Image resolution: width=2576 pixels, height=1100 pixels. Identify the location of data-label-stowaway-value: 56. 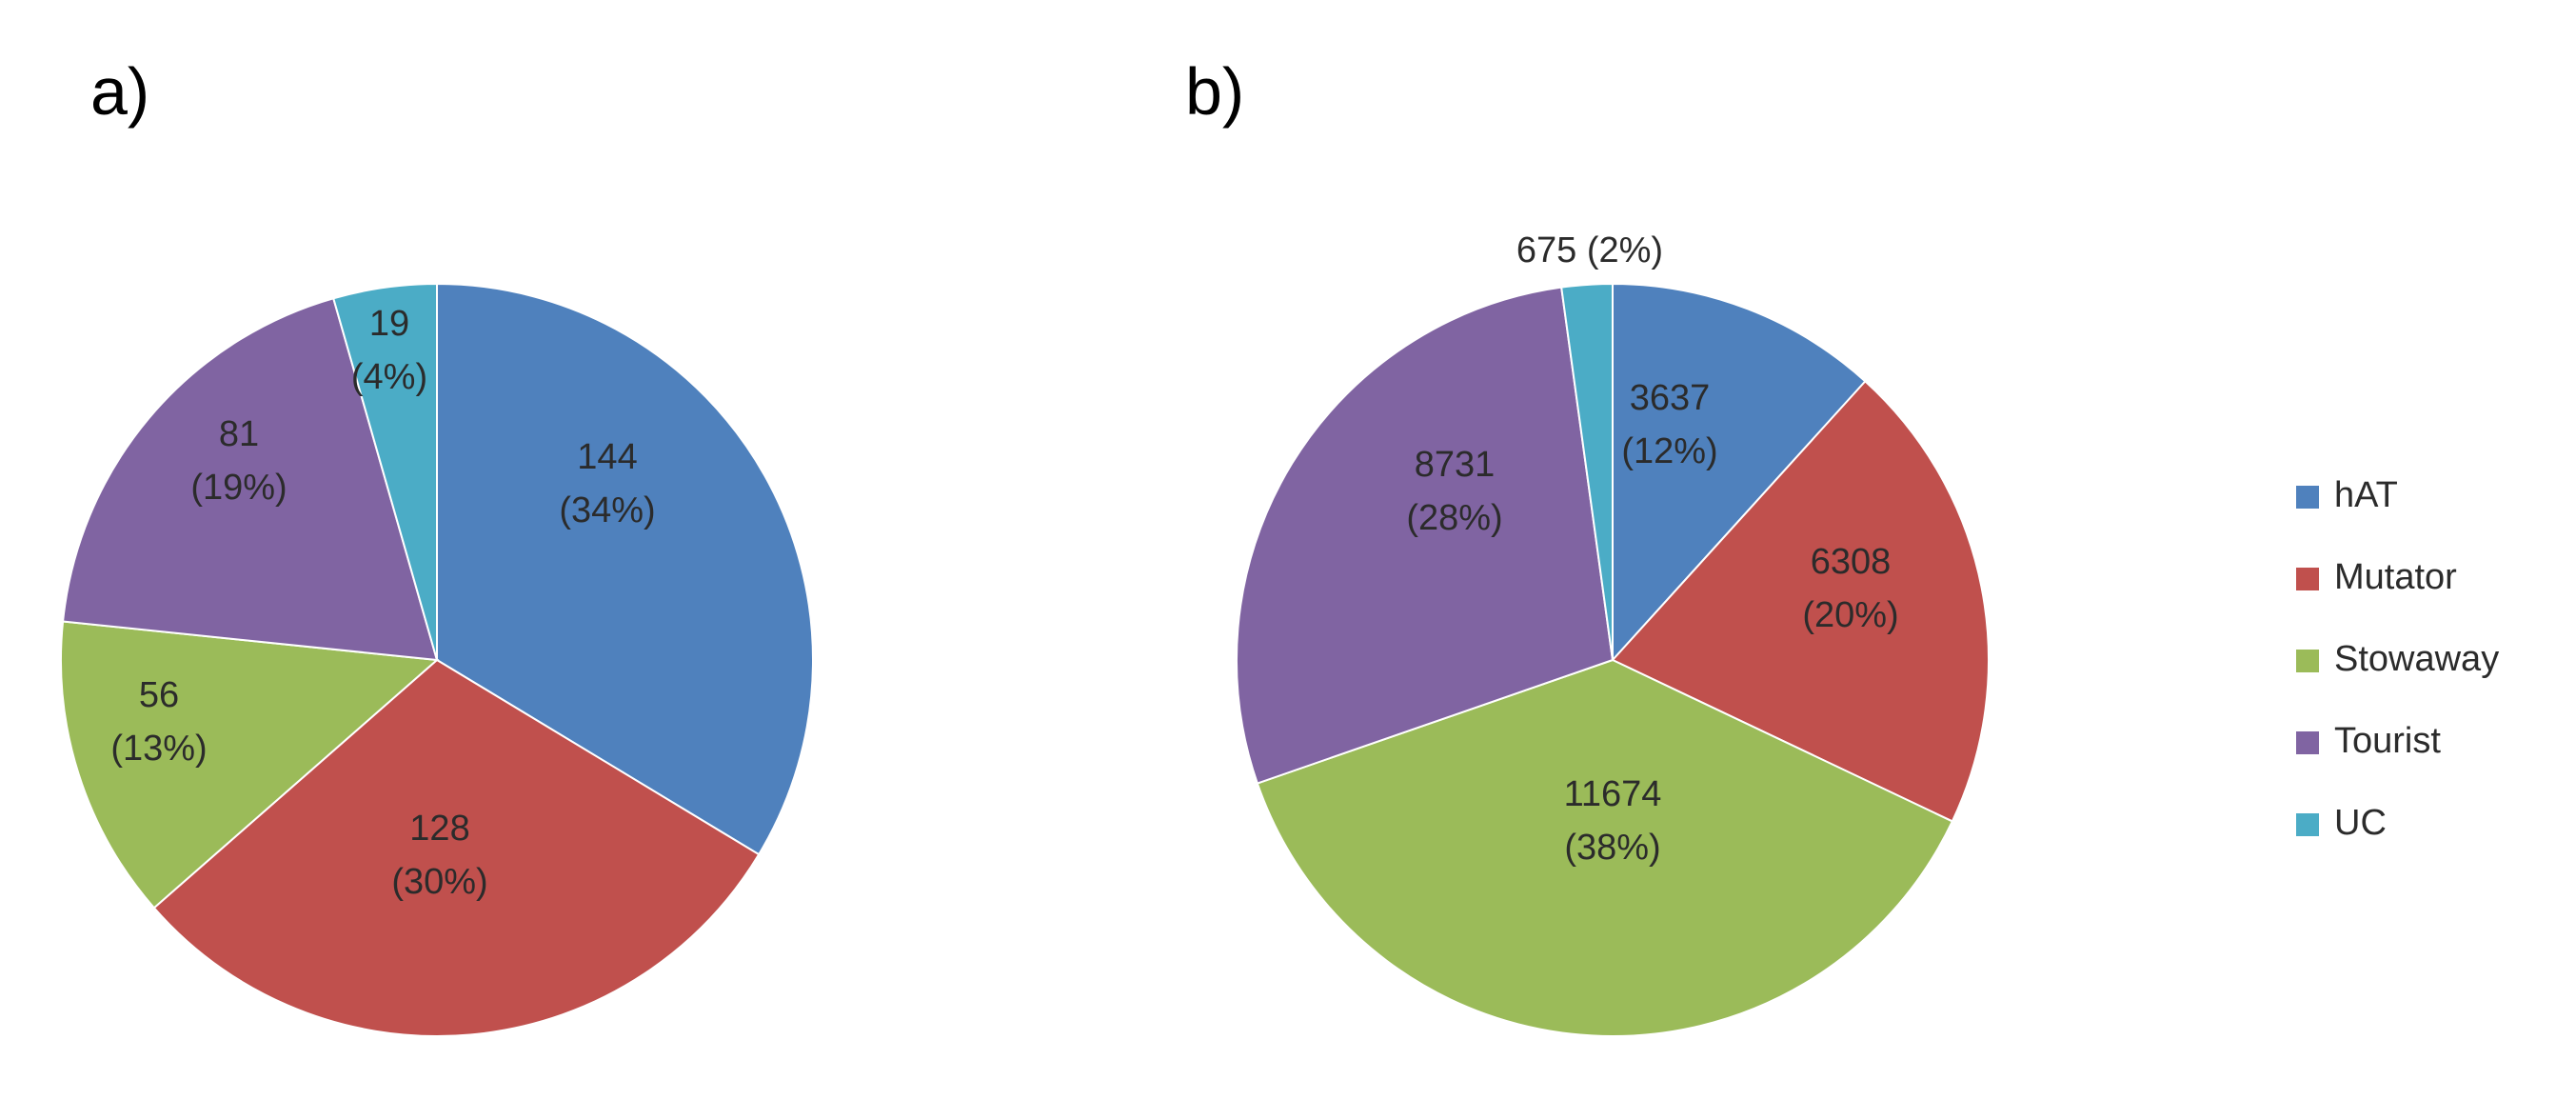
(159, 695).